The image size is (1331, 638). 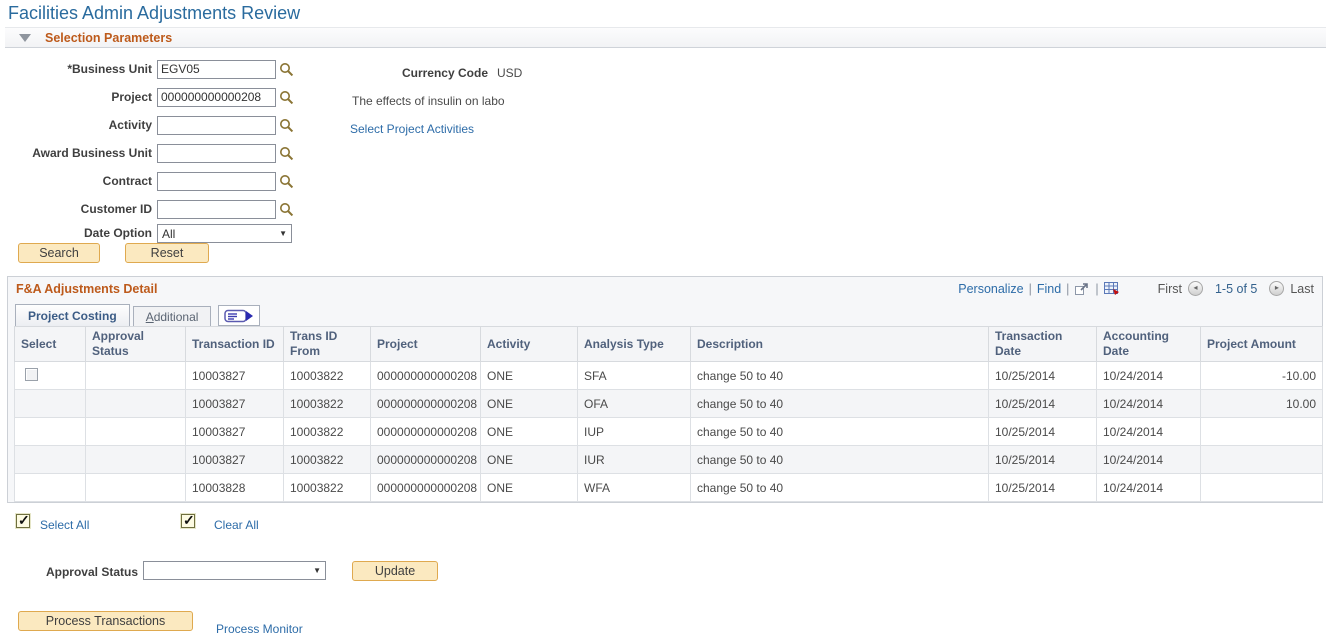 I want to click on award-business-unit-lookup-icon, so click(x=286, y=153).